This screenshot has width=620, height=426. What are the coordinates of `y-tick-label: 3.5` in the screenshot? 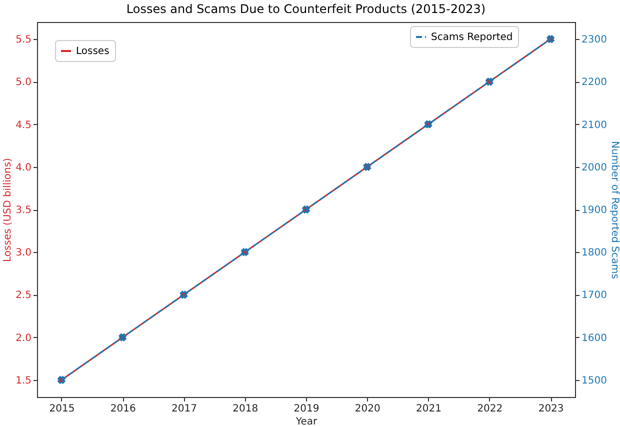 It's located at (24, 210).